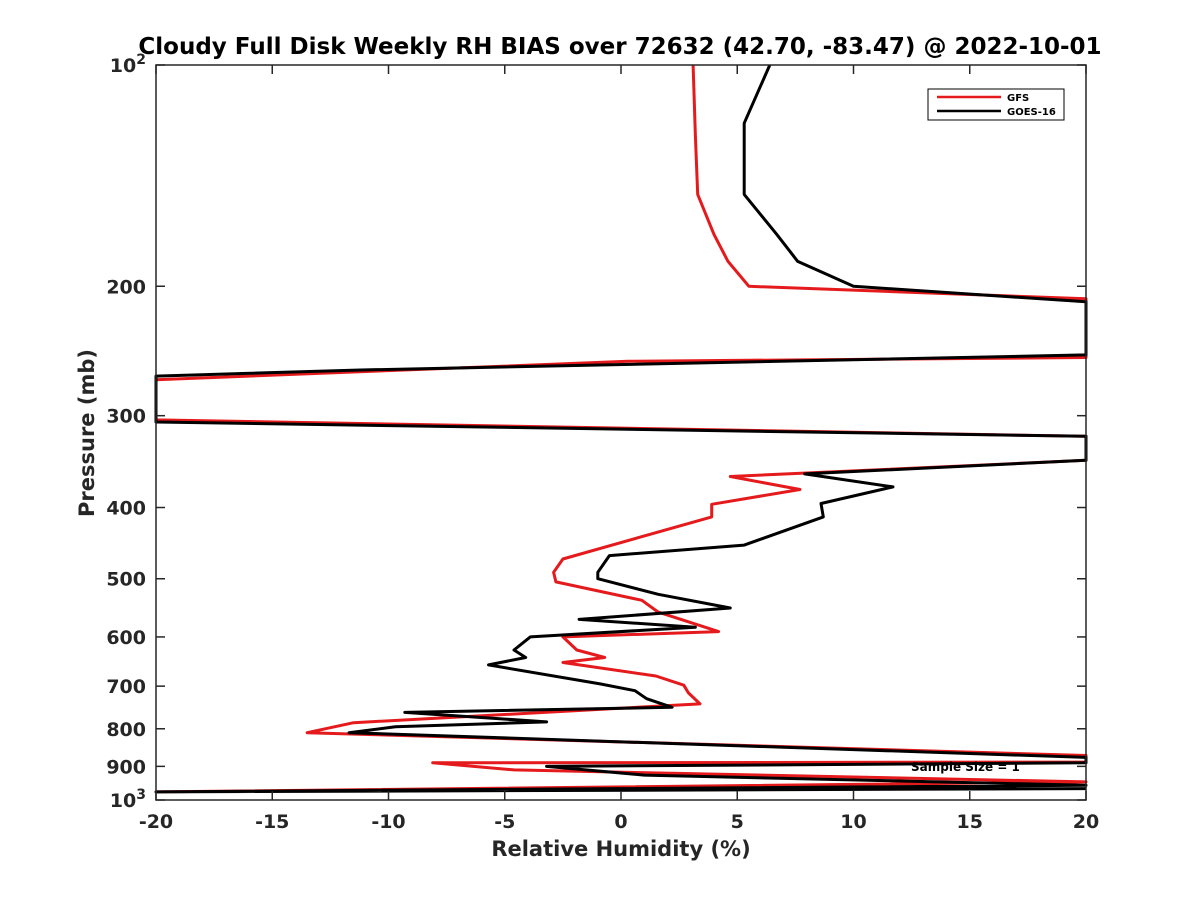 Image resolution: width=1200 pixels, height=900 pixels. I want to click on y-axis-label: Pressure (mb), so click(87, 433).